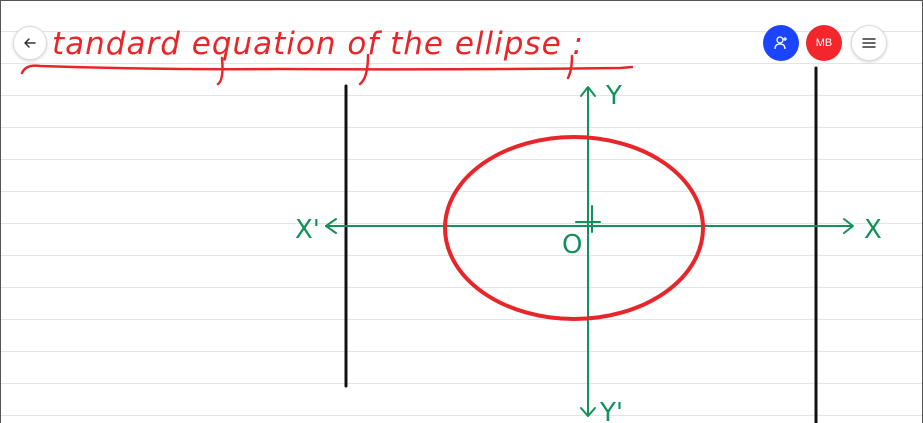 This screenshot has width=923, height=423. What do you see at coordinates (331, 226) in the screenshot?
I see `x-axis-arrow-left` at bounding box center [331, 226].